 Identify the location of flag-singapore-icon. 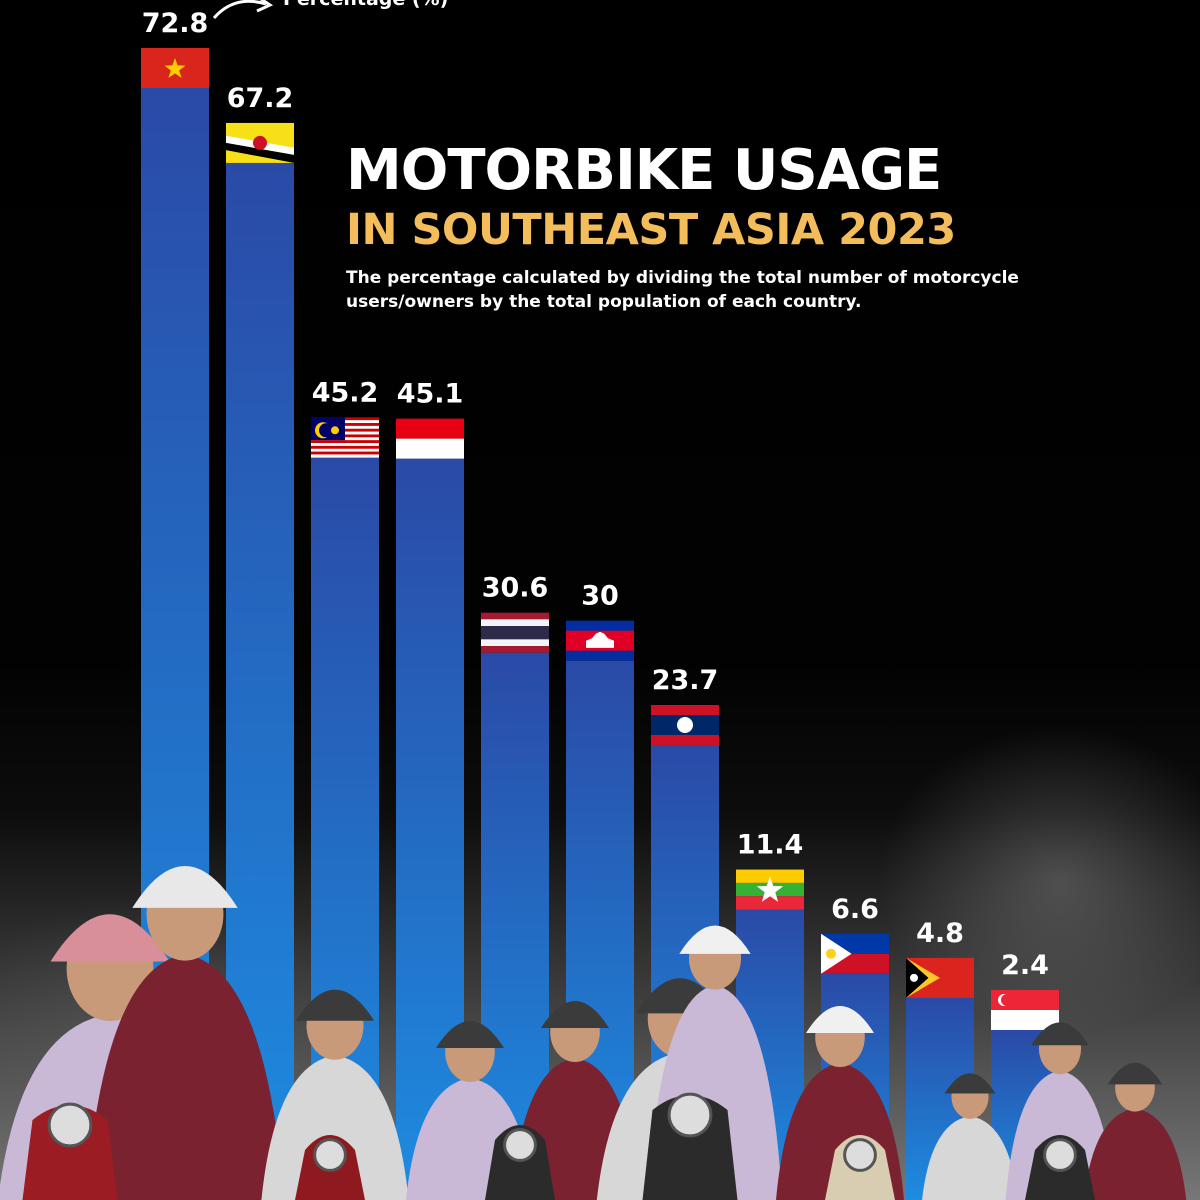
(1025, 1010).